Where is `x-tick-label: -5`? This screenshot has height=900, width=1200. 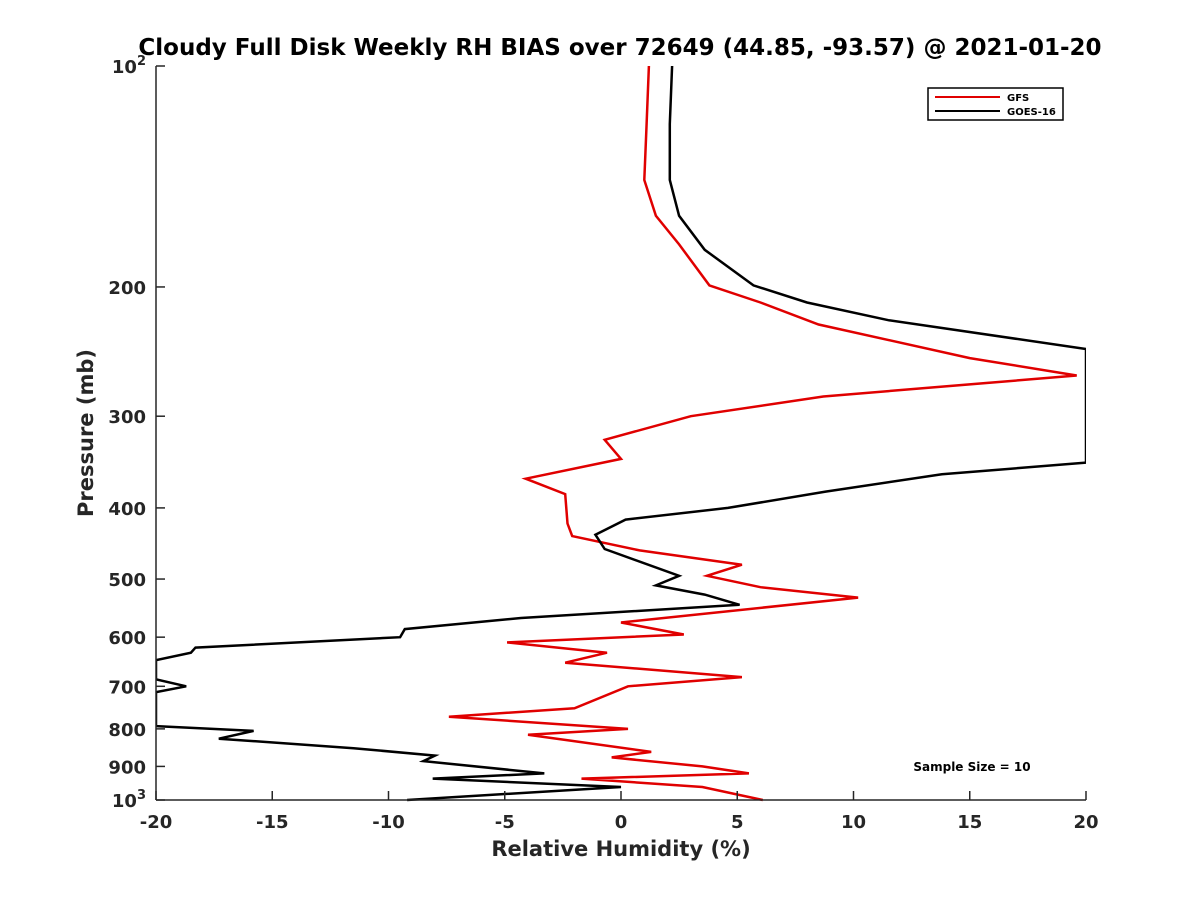 x-tick-label: -5 is located at coordinates (505, 822).